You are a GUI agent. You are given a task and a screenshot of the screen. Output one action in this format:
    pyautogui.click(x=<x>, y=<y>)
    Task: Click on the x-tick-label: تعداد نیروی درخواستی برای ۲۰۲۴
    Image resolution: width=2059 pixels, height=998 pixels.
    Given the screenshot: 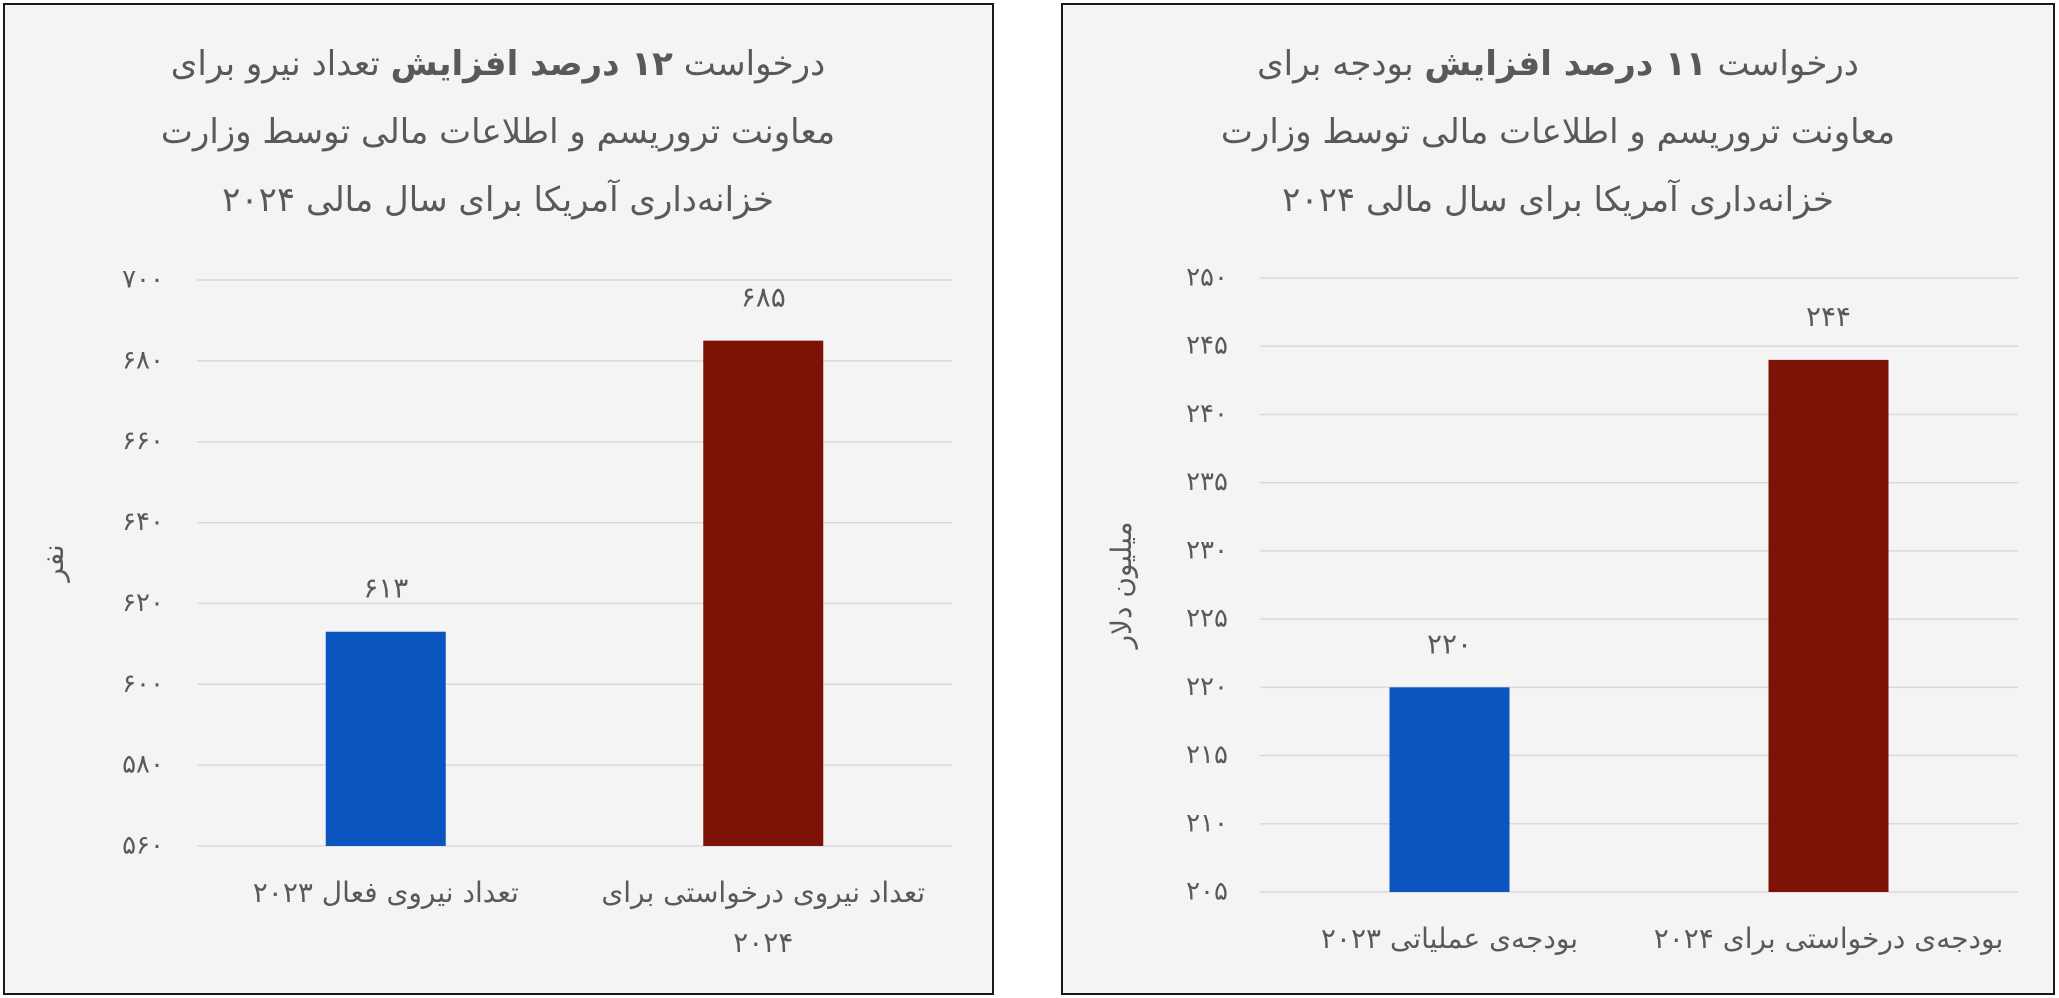 What is the action you would take?
    pyautogui.click(x=763, y=917)
    